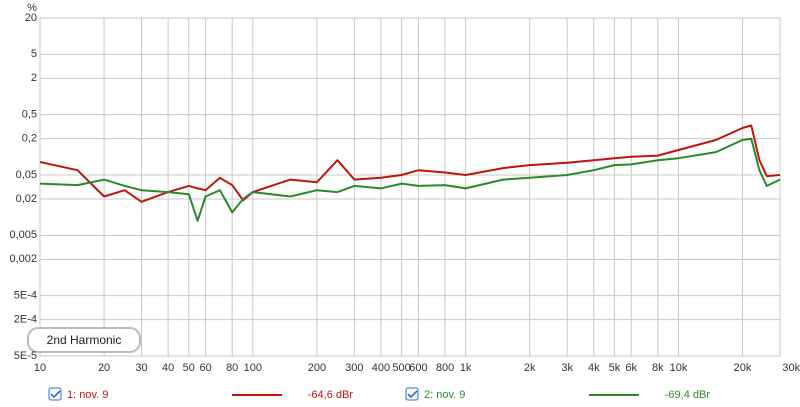 The image size is (800, 407). What do you see at coordinates (444, 395) in the screenshot?
I see `legend-name: 2: nov. 9` at bounding box center [444, 395].